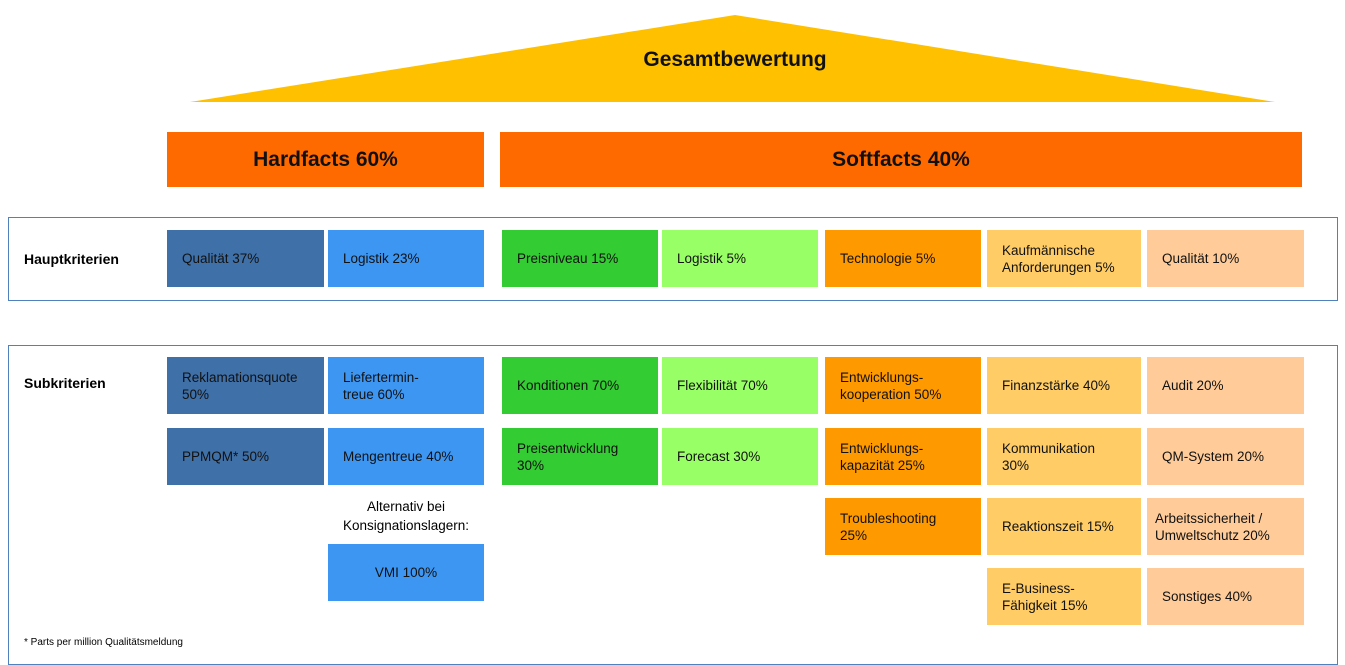 The width and height of the screenshot is (1345, 665). I want to click on criterion-box: Finanzstärke 40%, so click(1064, 385).